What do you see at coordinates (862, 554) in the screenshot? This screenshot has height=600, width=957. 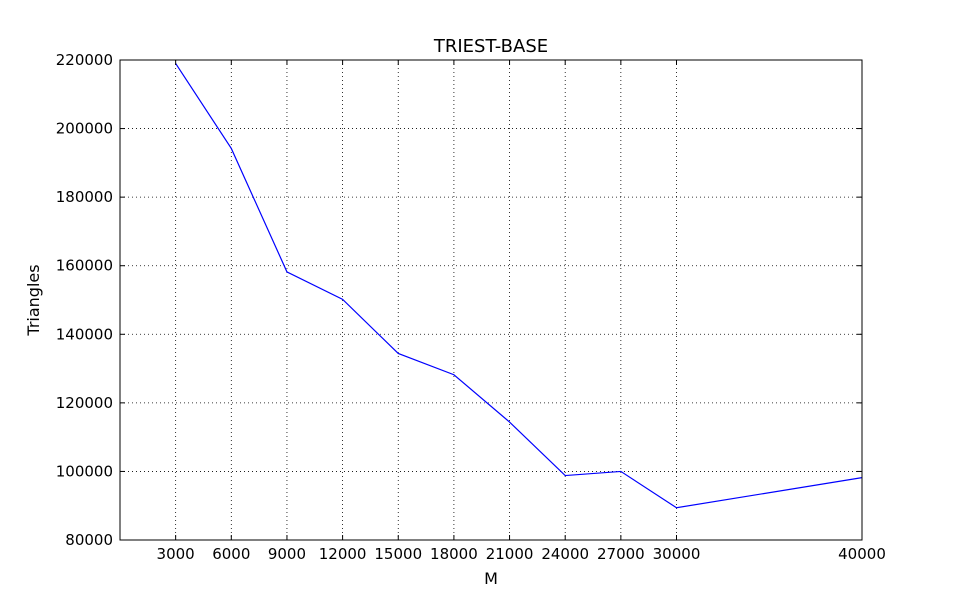 I see `x-tick-label: 40000` at bounding box center [862, 554].